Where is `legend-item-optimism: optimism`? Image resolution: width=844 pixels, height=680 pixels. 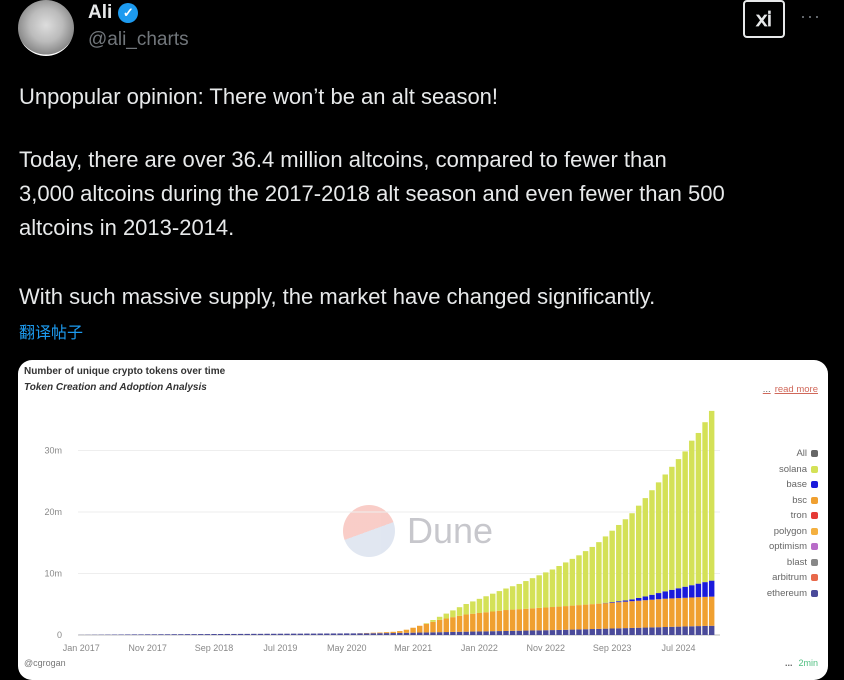 legend-item-optimism: optimism is located at coordinates (792, 547).